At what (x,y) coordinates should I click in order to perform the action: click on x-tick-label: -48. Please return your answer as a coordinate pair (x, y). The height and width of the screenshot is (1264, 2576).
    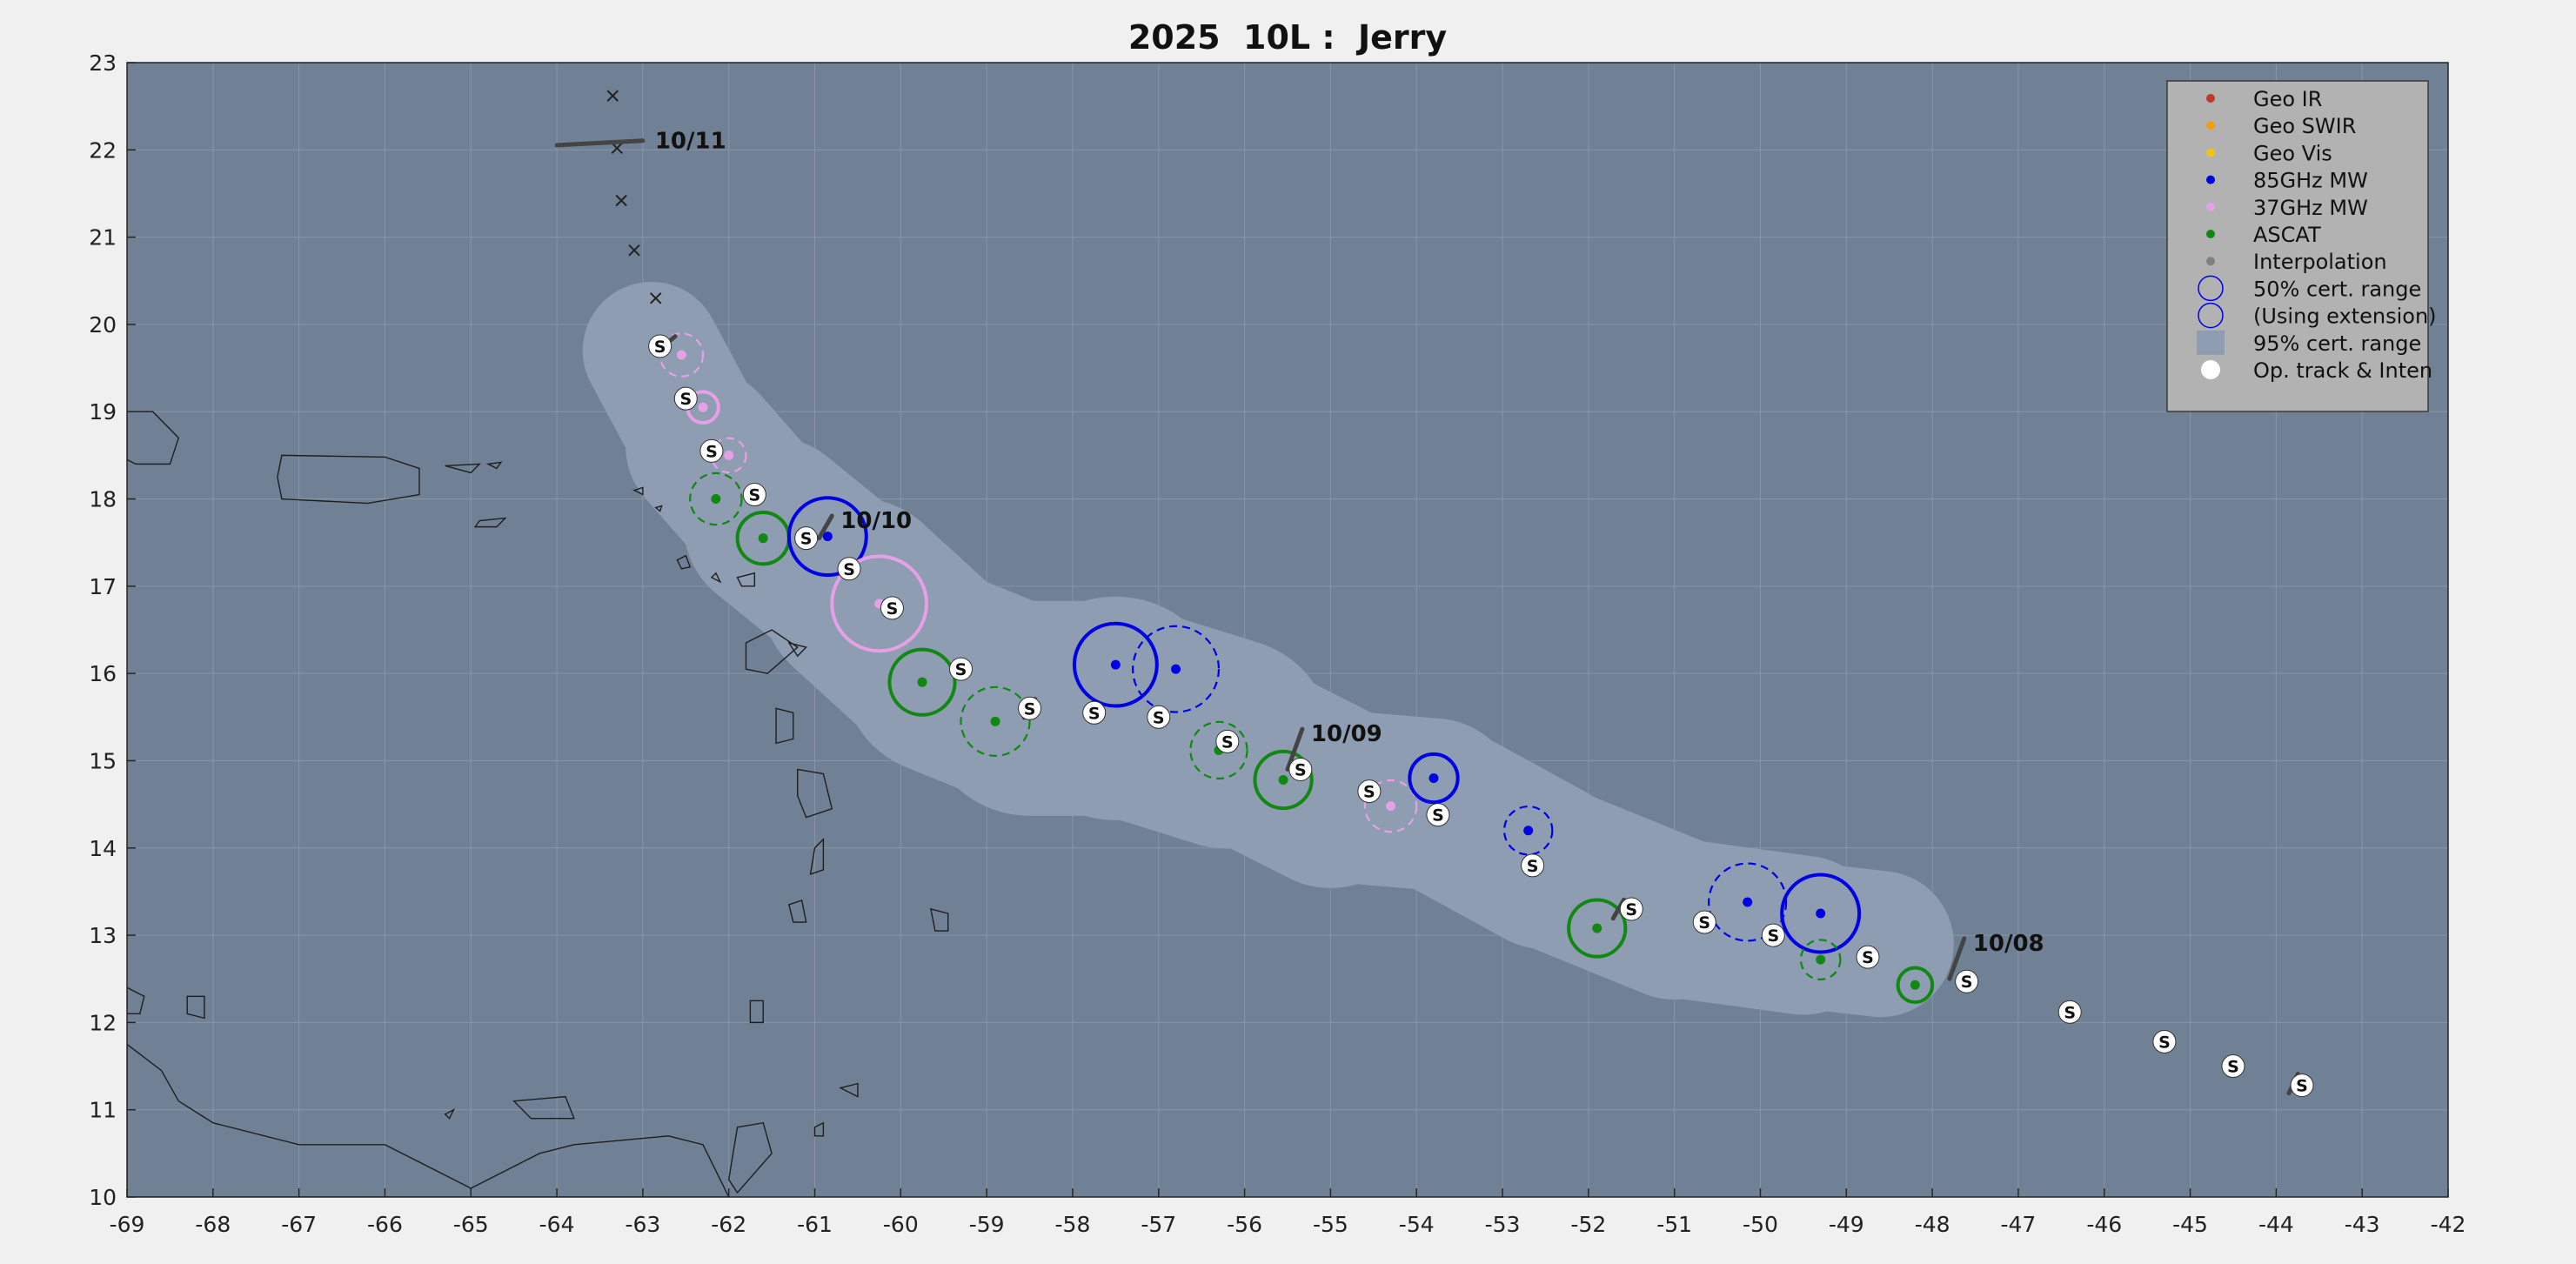
    Looking at the image, I should click on (1932, 1224).